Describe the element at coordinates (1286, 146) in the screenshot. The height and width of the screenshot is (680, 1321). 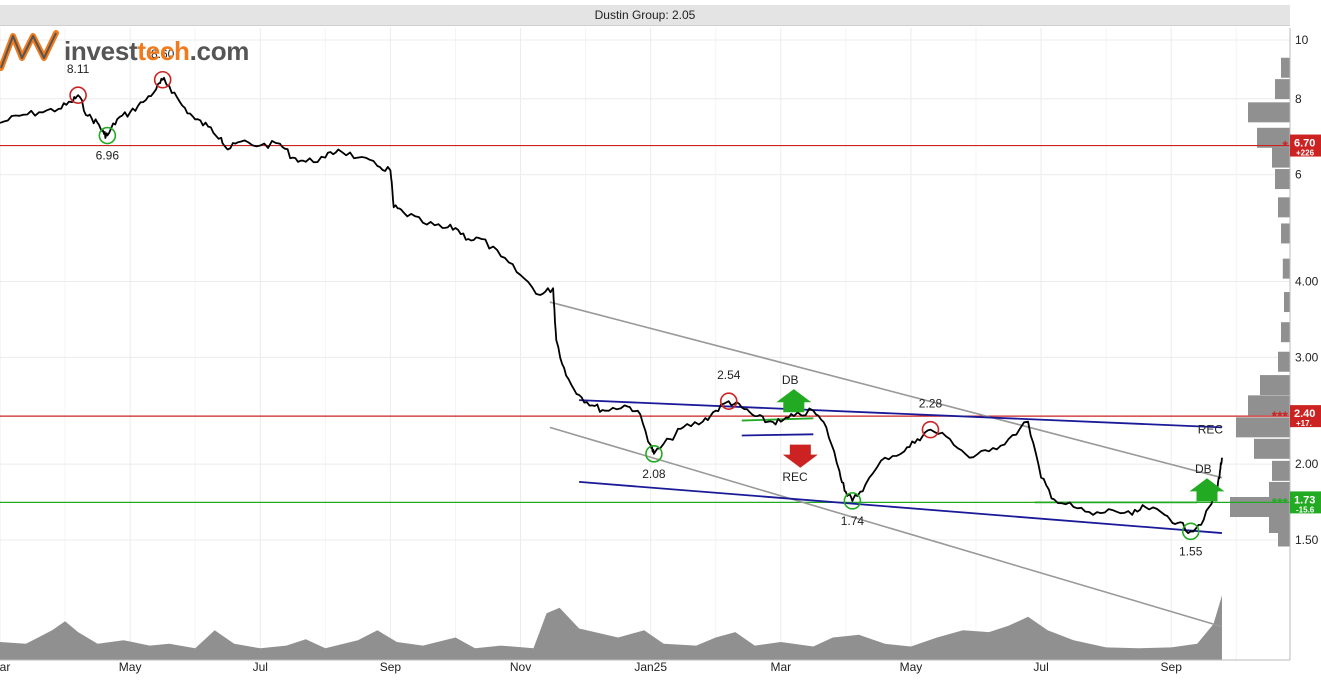
I see `level-stars: *` at that location.